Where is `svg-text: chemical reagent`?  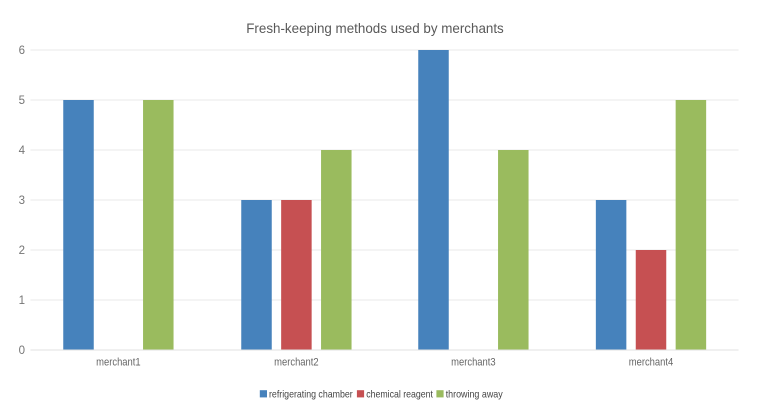 svg-text: chemical reagent is located at coordinates (399, 395).